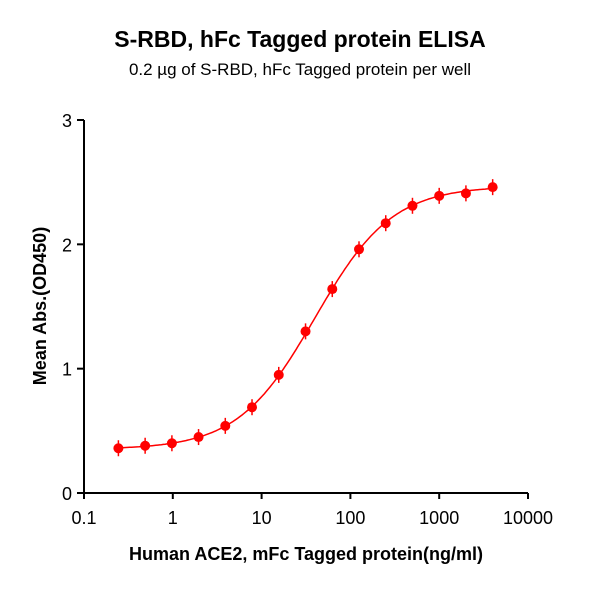 The width and height of the screenshot is (600, 591). Describe the element at coordinates (300, 39) in the screenshot. I see `chart-title: S-RBD, hFc Tagged protein ELISA` at that location.